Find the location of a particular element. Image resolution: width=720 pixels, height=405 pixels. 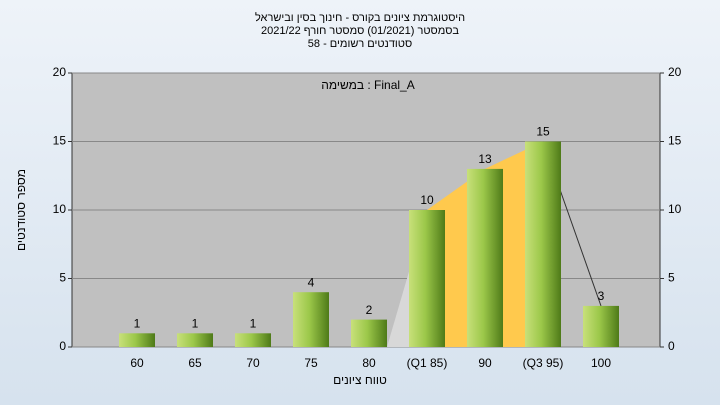

x-tick-label: 80 is located at coordinates (369, 363).